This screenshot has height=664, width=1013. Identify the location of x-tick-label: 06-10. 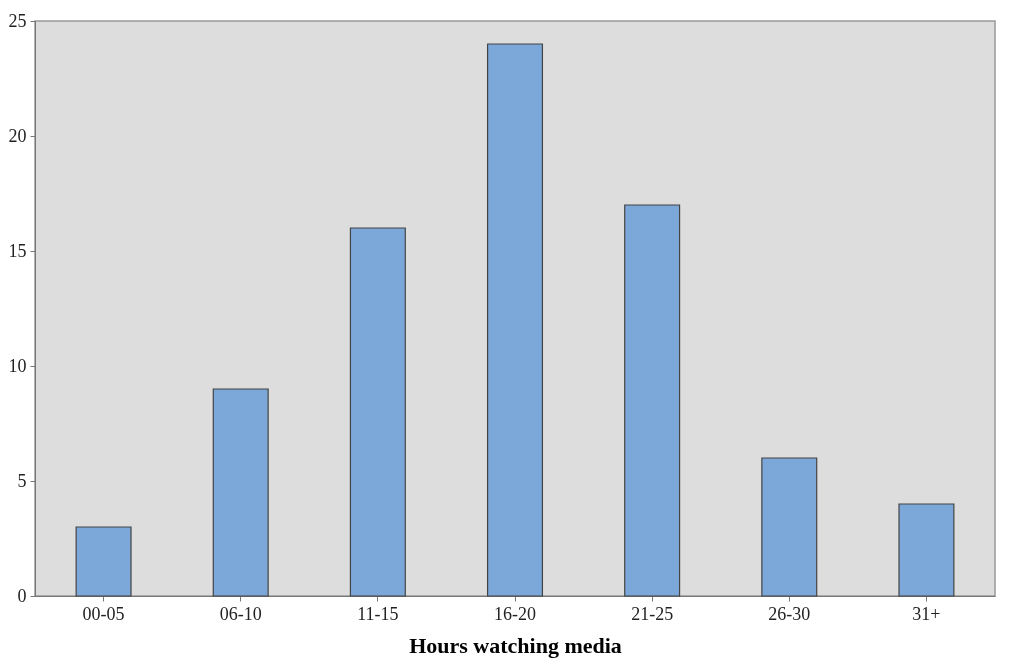
(240, 613).